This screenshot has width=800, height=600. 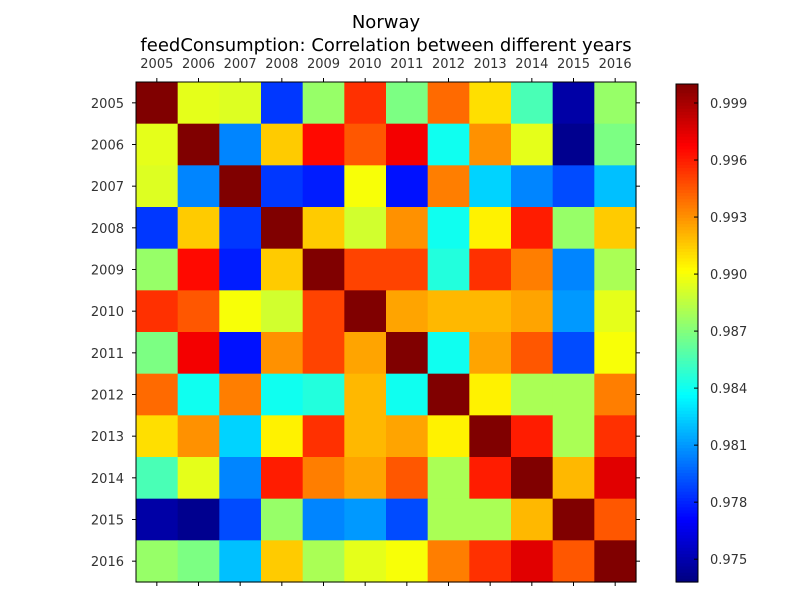 I want to click on heatmap-cell-2012-2013, so click(x=490, y=394).